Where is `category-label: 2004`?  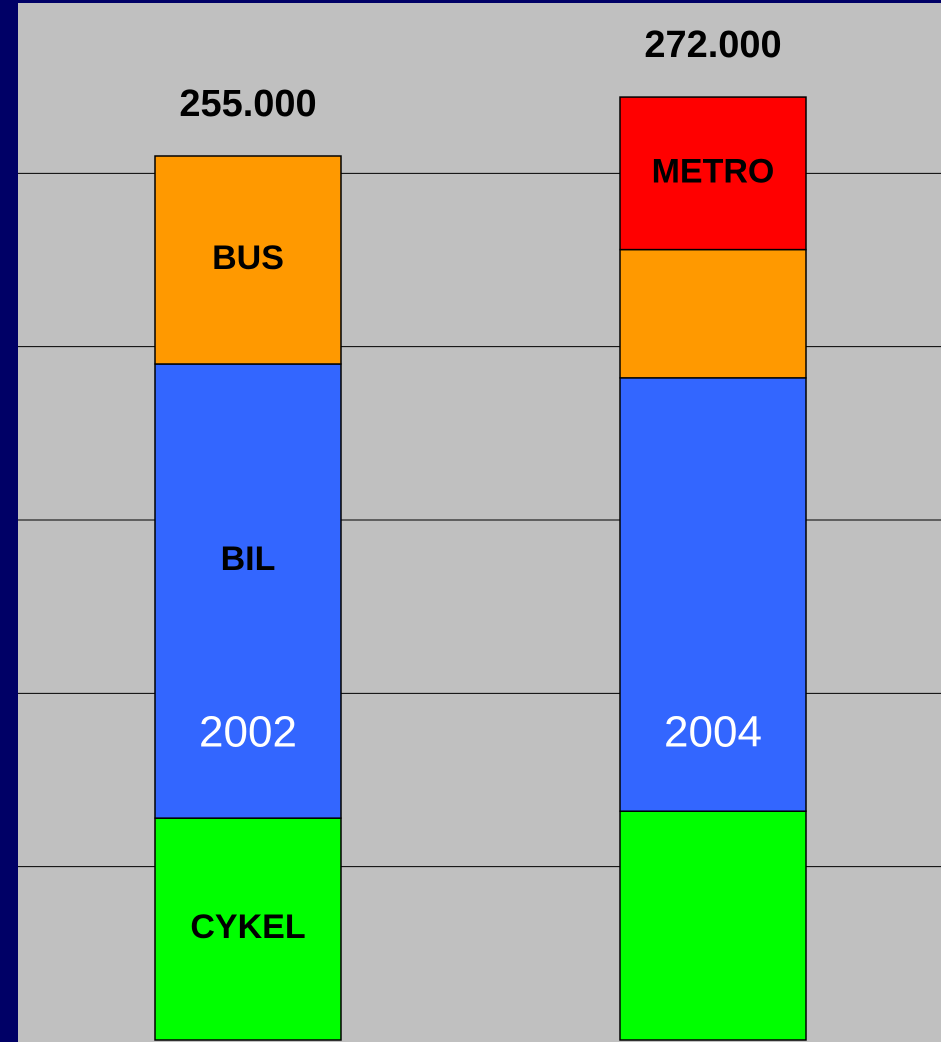
category-label: 2004 is located at coordinates (713, 732).